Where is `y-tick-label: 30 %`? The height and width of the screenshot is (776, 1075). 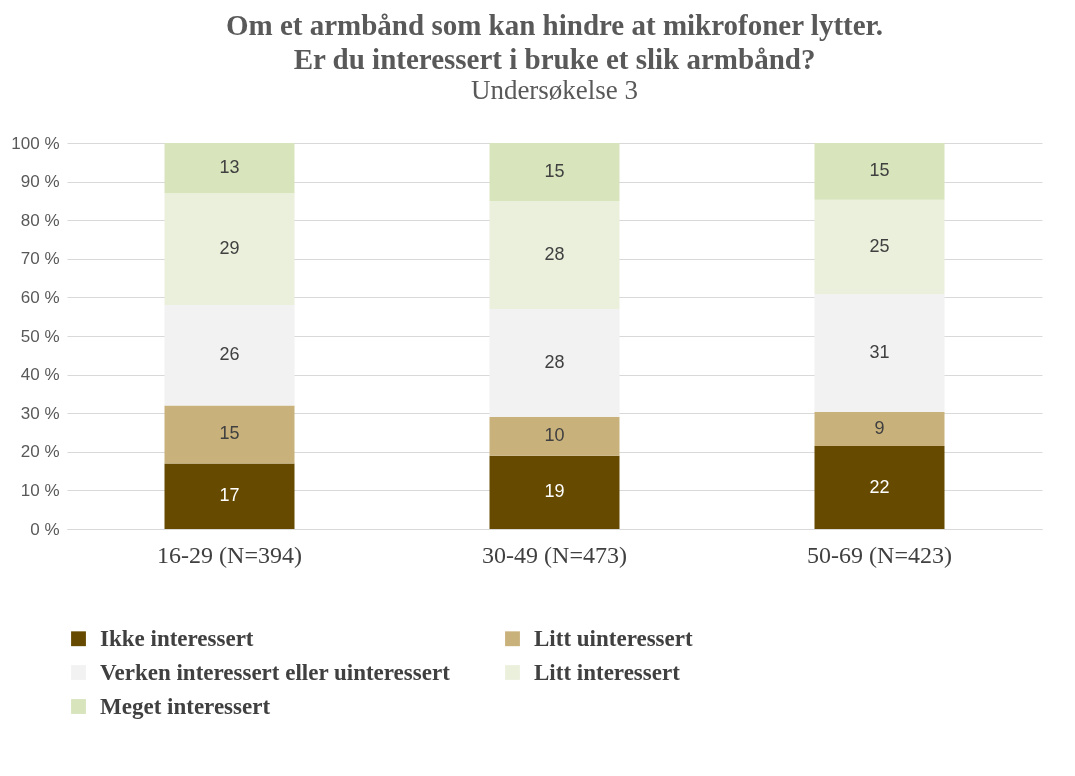 y-tick-label: 30 % is located at coordinates (40, 413).